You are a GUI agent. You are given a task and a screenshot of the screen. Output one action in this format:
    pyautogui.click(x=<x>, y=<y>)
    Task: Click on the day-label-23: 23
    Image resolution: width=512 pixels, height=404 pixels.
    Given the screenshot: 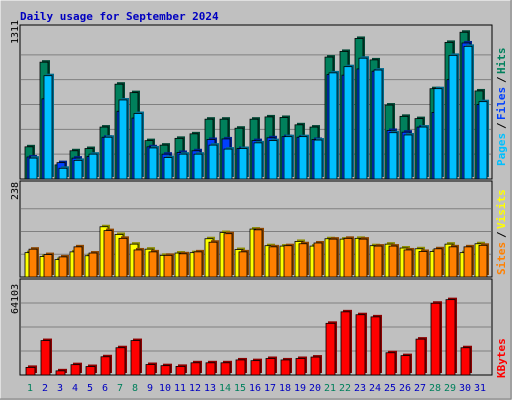 What is the action you would take?
    pyautogui.click(x=360, y=388)
    